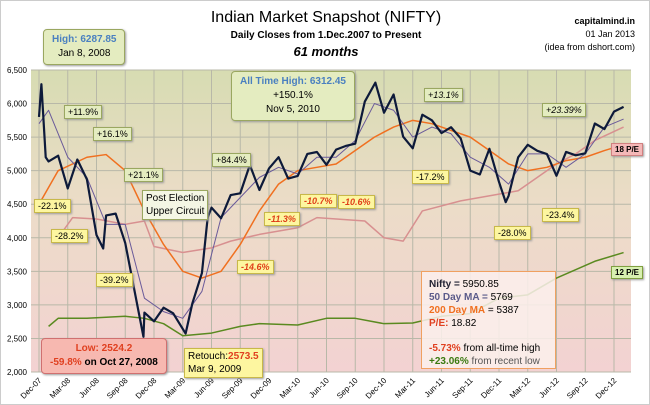 Image resolution: width=650 pixels, height=405 pixels. I want to click on y-tick-label: 4,500, so click(17, 204).